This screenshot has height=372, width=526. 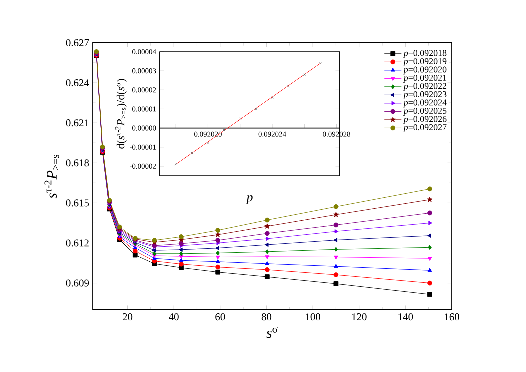 I want to click on y-tick-label: 0.609, so click(x=78, y=283).